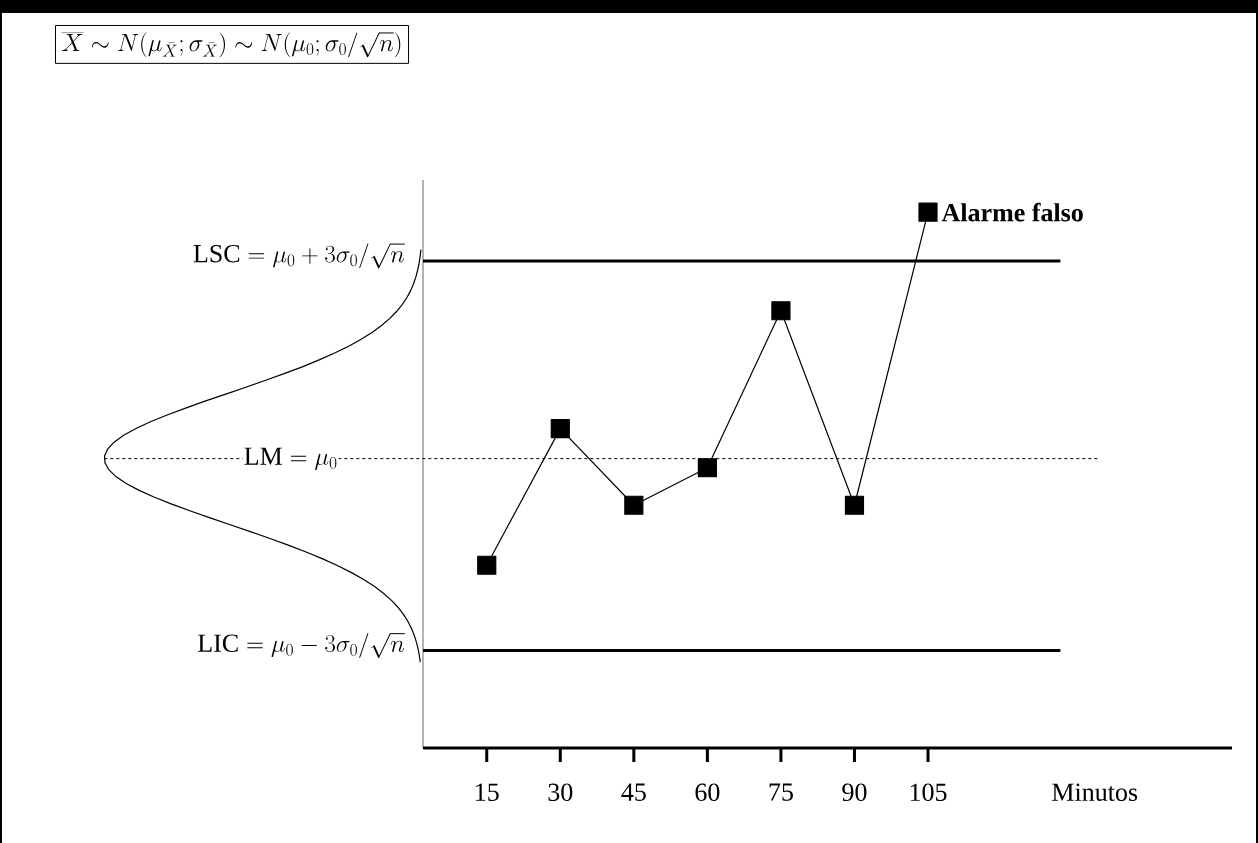  What do you see at coordinates (707, 792) in the screenshot?
I see `x-tick-label: 60` at bounding box center [707, 792].